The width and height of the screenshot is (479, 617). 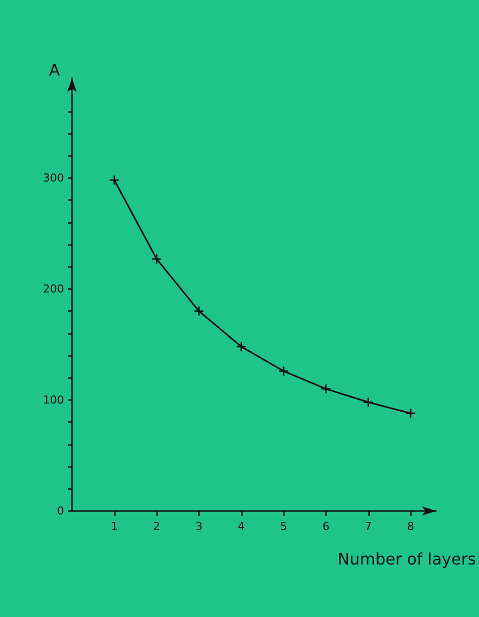 I want to click on x-axis-title: Number of layers, so click(x=407, y=559).